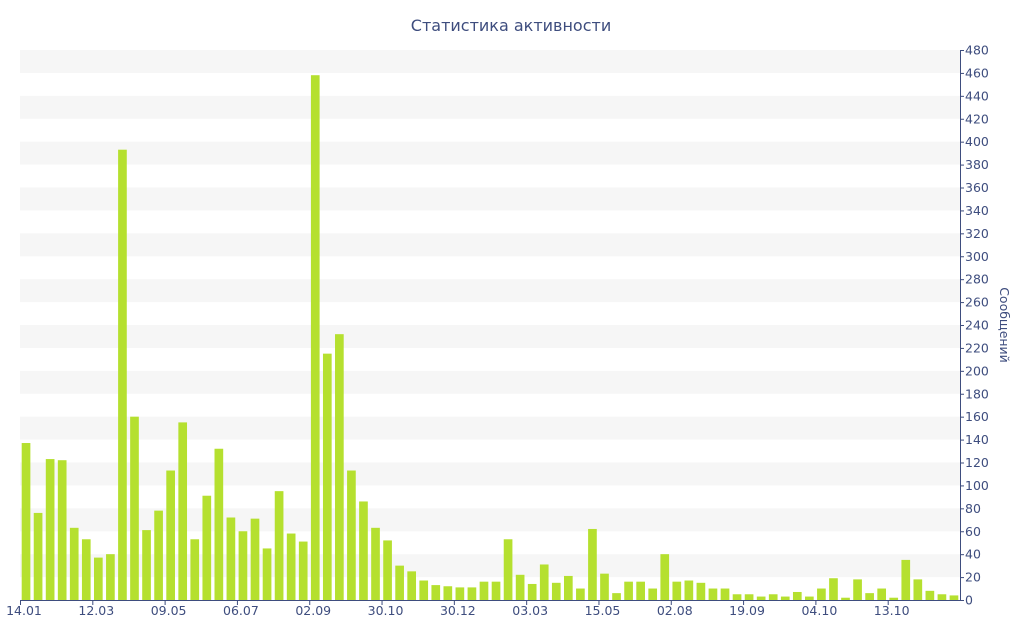 The width and height of the screenshot is (1024, 640). What do you see at coordinates (977, 462) in the screenshot?
I see `y-tick-label: 120` at bounding box center [977, 462].